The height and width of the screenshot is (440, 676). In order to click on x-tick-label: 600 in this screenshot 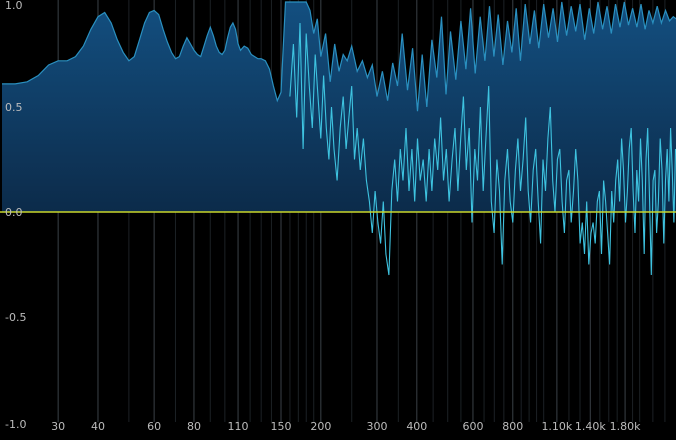, I will do `click(472, 426)`.